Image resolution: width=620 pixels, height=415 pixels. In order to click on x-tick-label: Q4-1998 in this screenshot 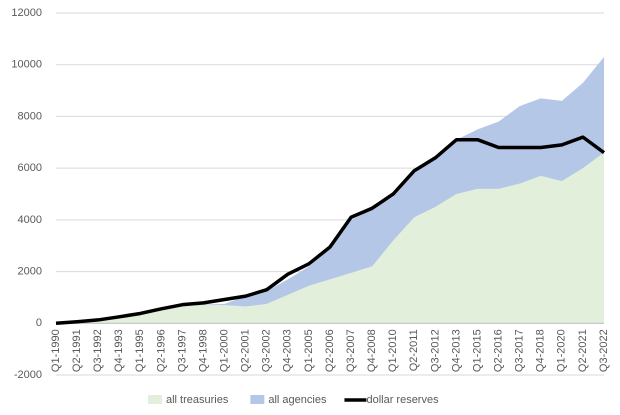, I will do `click(203, 350)`.